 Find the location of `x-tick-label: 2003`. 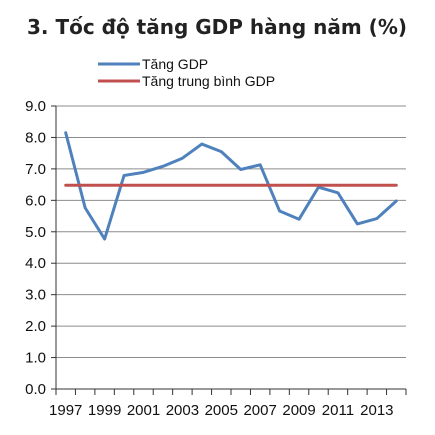

x-tick-label: 2003 is located at coordinates (182, 410).